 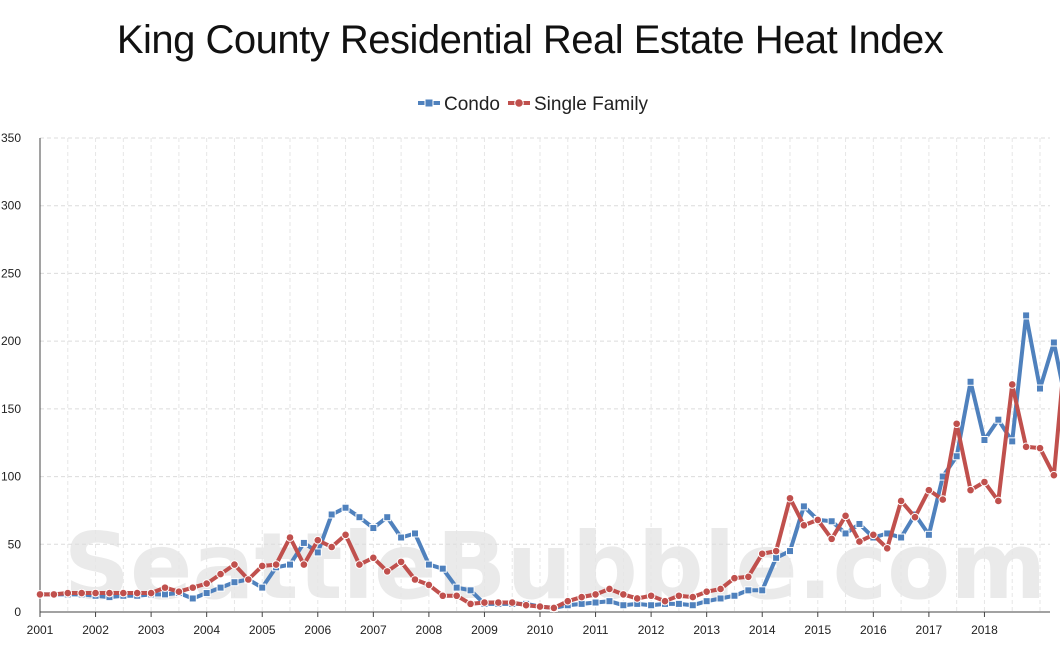 I want to click on y-tick-label: 350, so click(x=11, y=138).